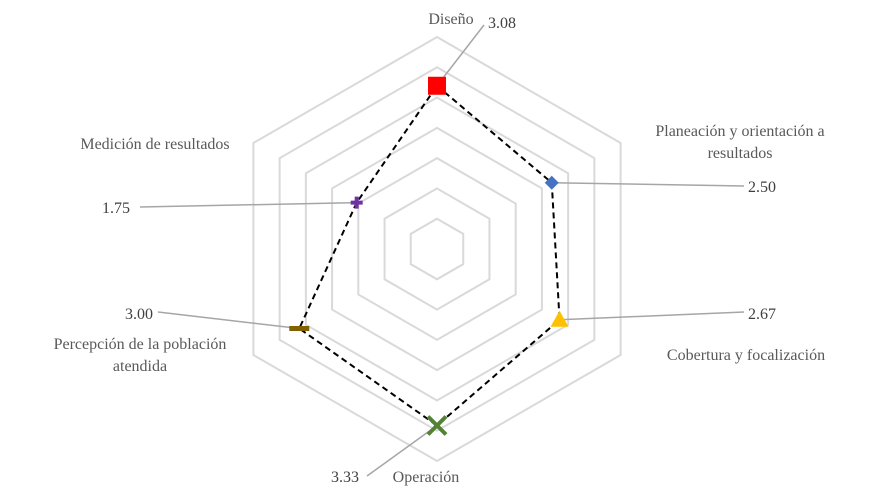 The height and width of the screenshot is (489, 878). What do you see at coordinates (551, 182) in the screenshot?
I see `data-point-diamond` at bounding box center [551, 182].